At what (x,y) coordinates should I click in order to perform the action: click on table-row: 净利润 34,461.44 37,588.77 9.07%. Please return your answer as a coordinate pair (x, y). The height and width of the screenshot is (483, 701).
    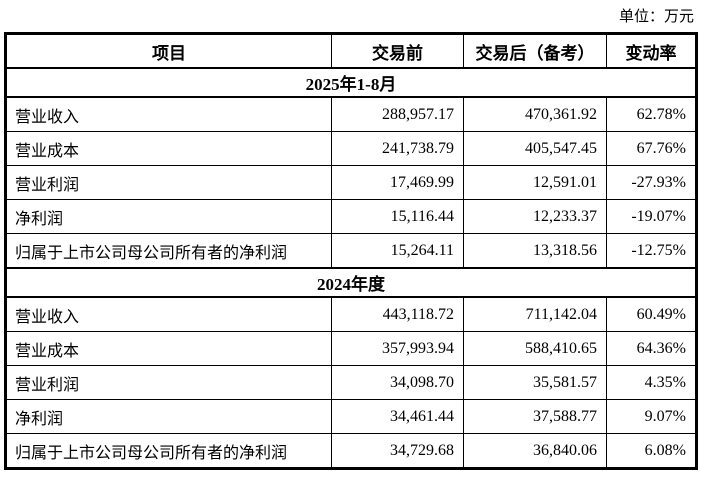
    Looking at the image, I should click on (351, 416).